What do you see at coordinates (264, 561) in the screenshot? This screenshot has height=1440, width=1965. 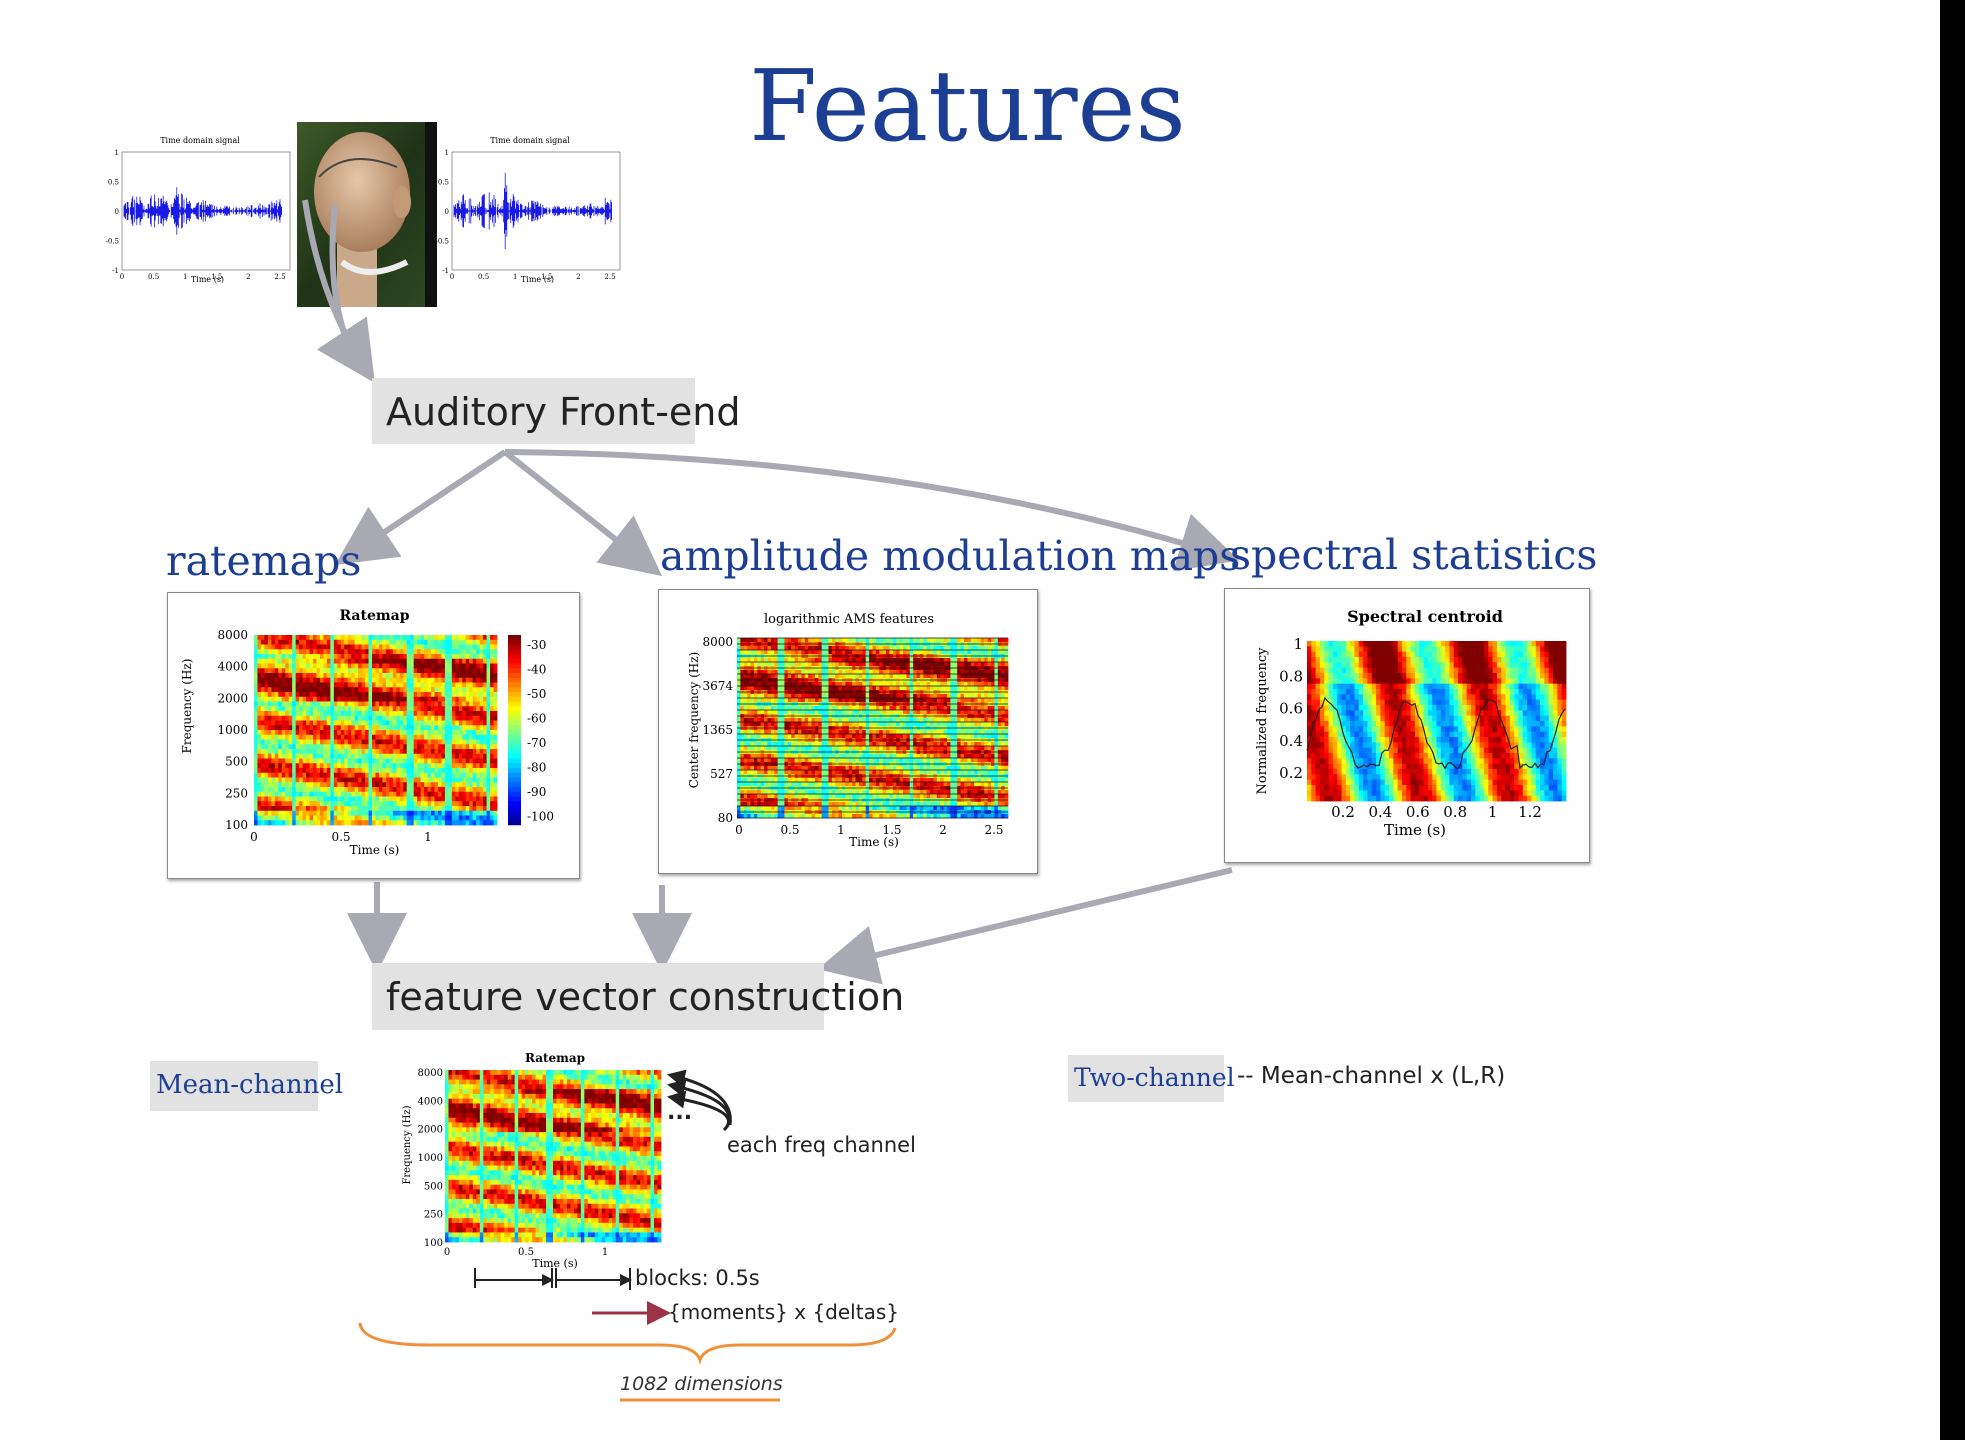 I see `section-ratemaps: ratemaps` at bounding box center [264, 561].